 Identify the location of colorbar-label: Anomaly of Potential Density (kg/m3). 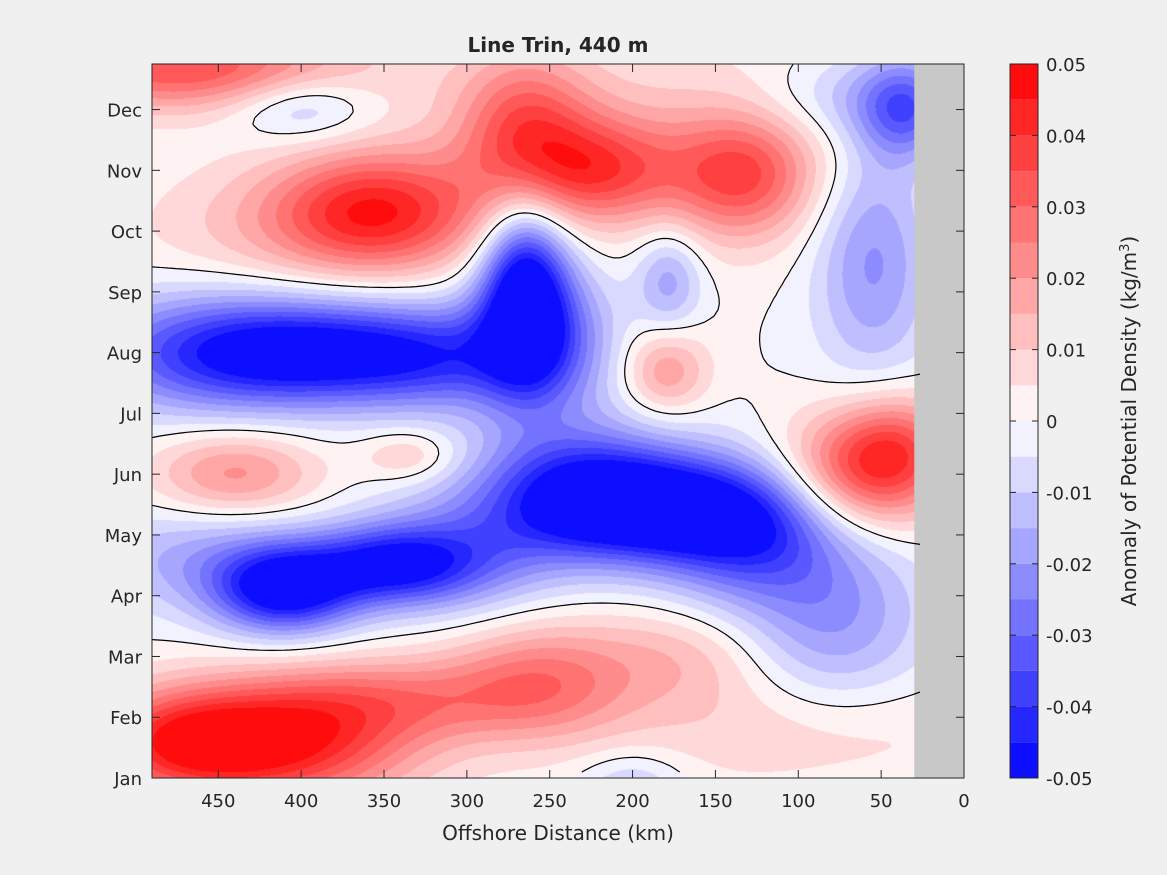
(1129, 421).